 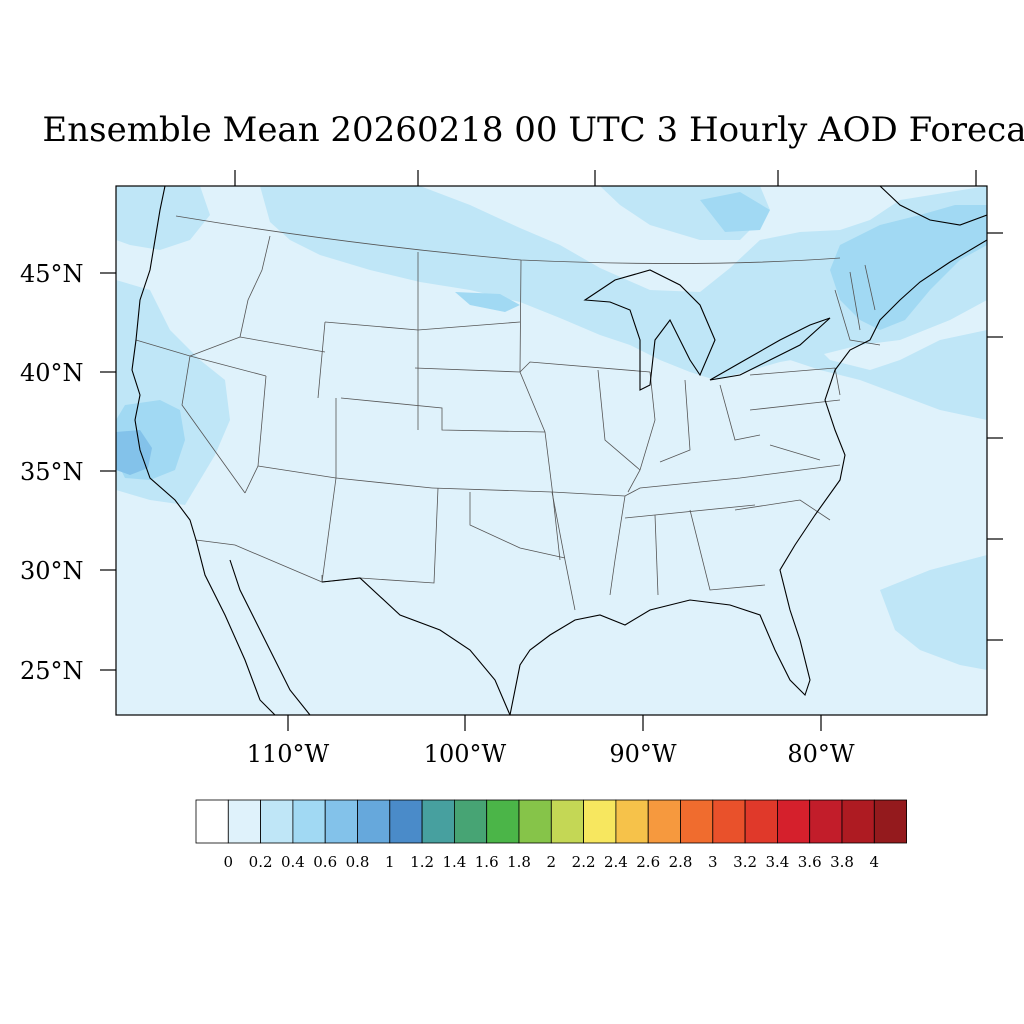 I want to click on lon-label-100w: 100°W, so click(x=465, y=754).